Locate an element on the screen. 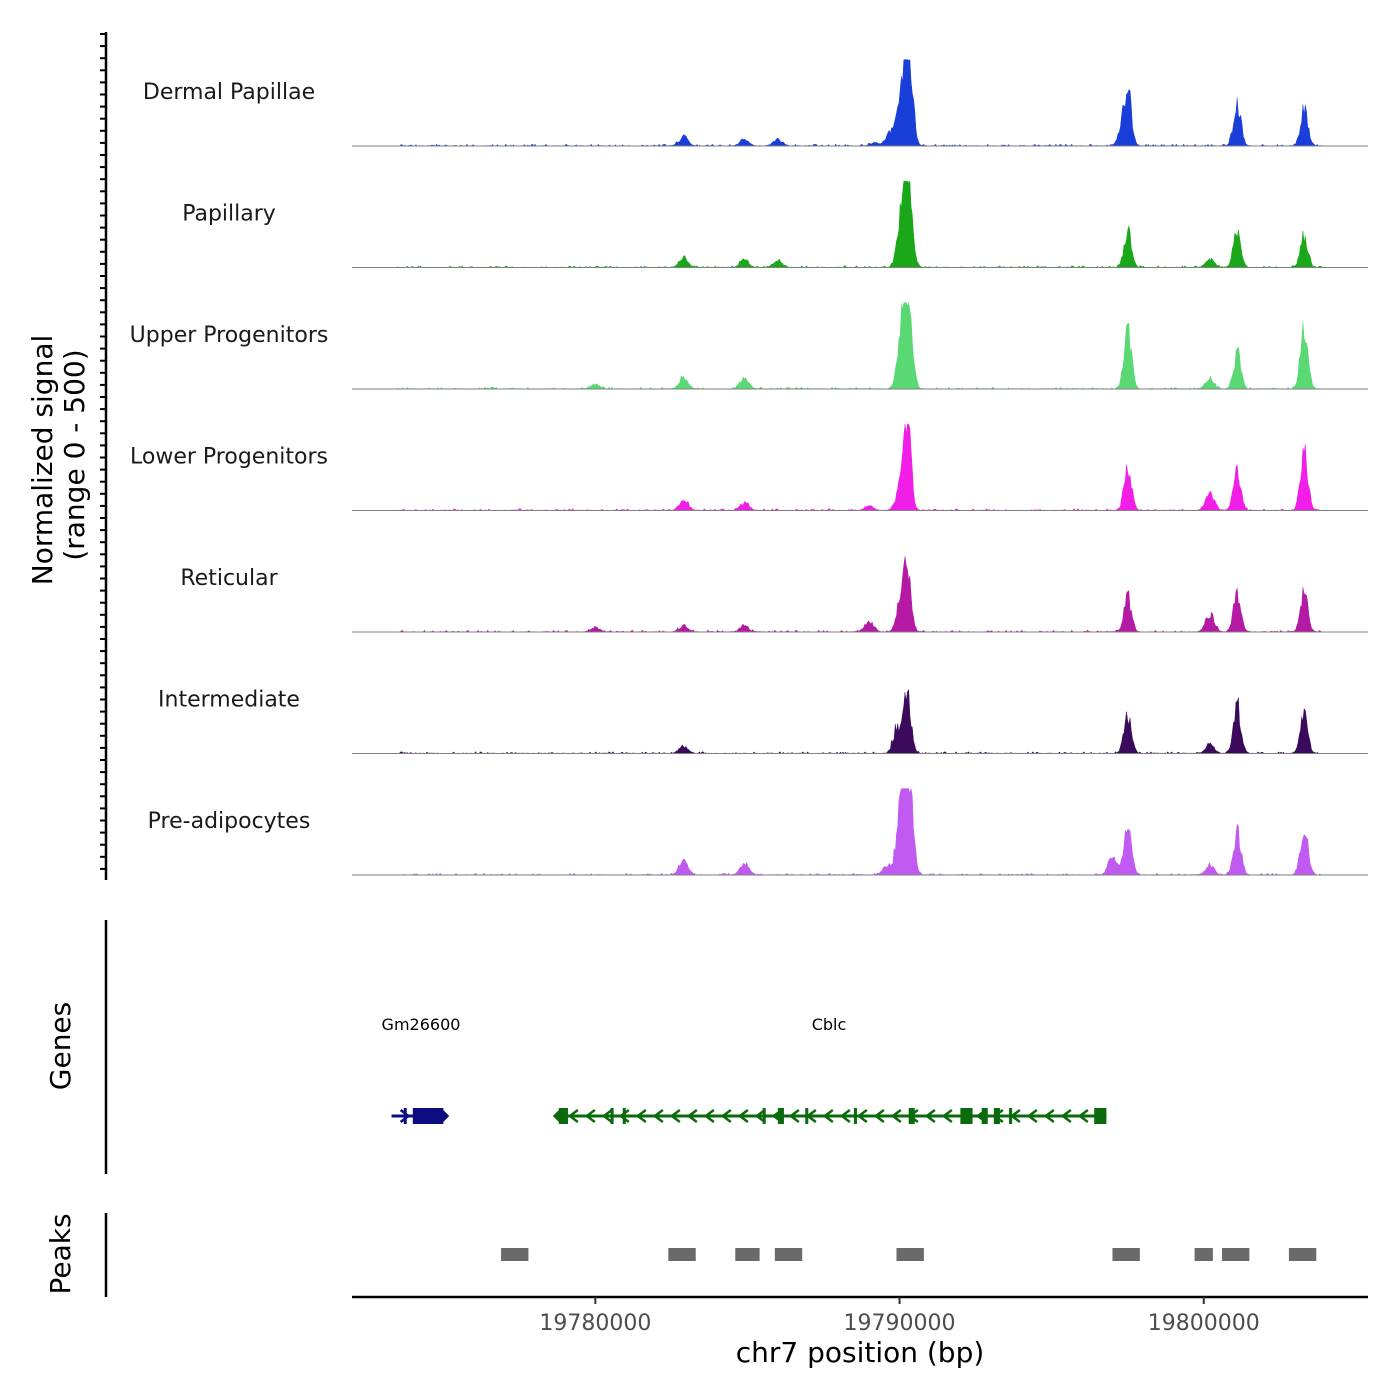 The image size is (1400, 1400). track-papillary: Papillary is located at coordinates (775, 224).